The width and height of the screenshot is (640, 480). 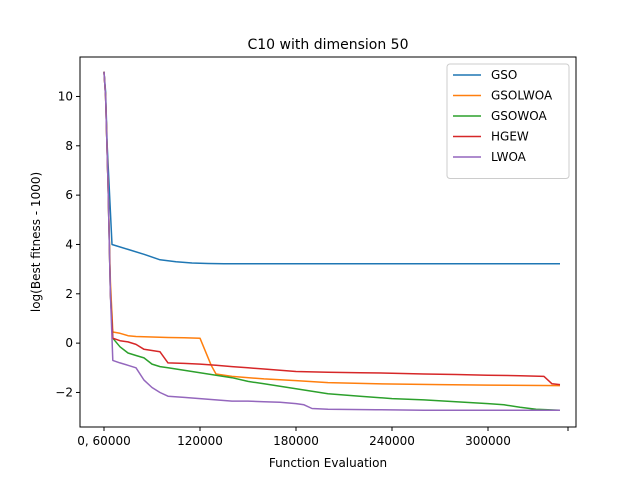 What do you see at coordinates (522, 96) in the screenshot?
I see `legend-label-gsolwoa: GSOLWOA` at bounding box center [522, 96].